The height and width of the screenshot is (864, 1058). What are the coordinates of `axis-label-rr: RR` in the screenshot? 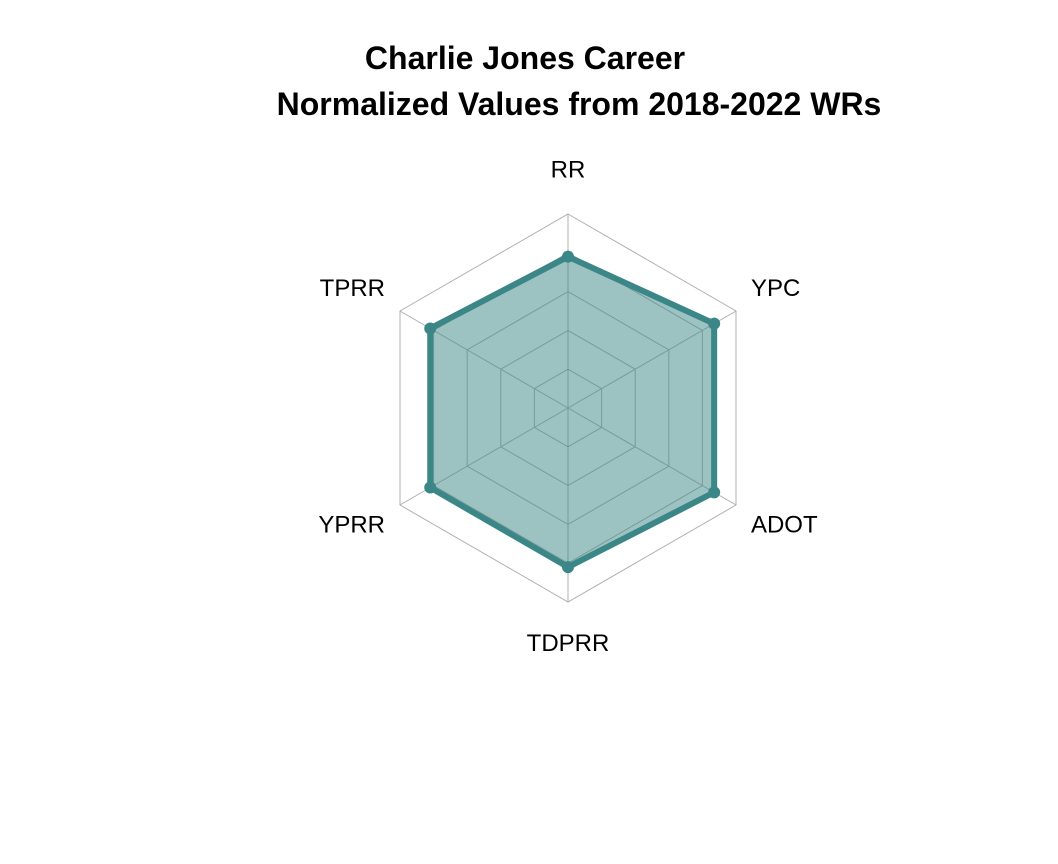 It's located at (568, 170).